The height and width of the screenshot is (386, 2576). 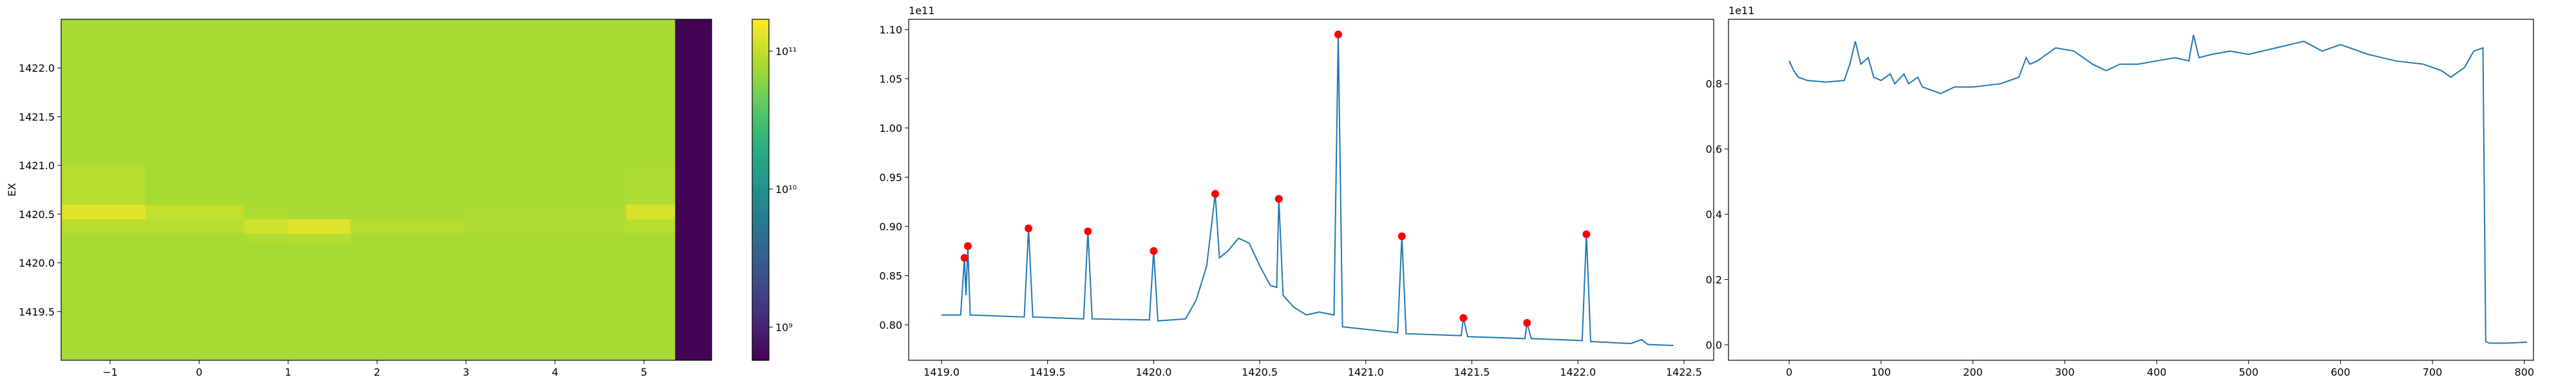 What do you see at coordinates (890, 276) in the screenshot?
I see `y-tick-label: 0.85` at bounding box center [890, 276].